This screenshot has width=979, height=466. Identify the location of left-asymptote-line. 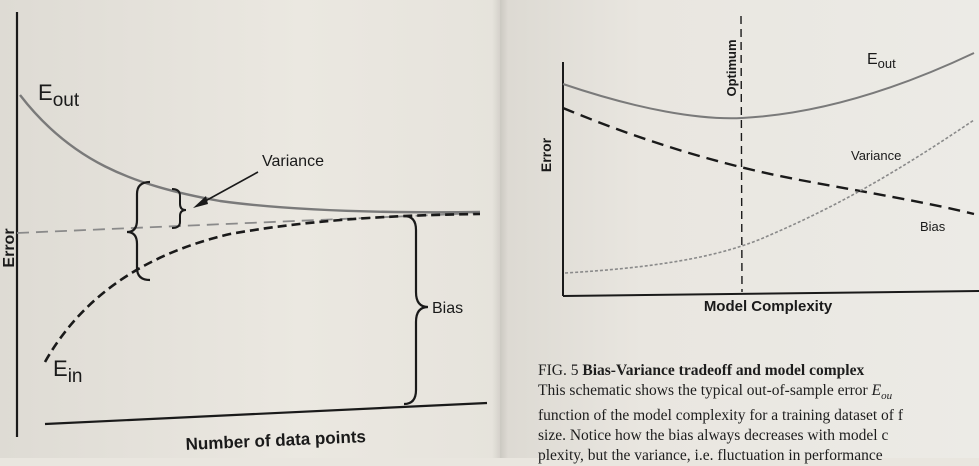
(248, 223).